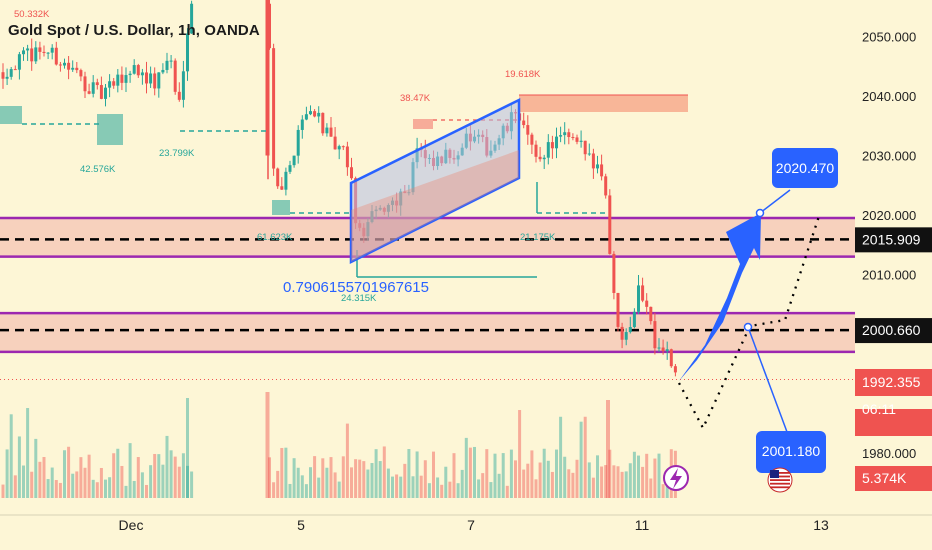 This screenshot has height=550, width=932. I want to click on us-flag-icon, so click(780, 480).